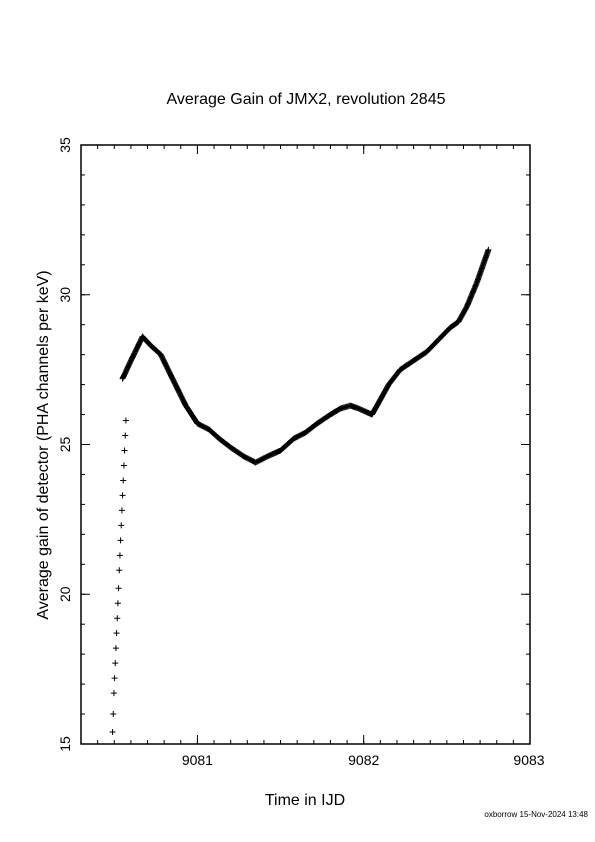 This screenshot has height=842, width=595. Describe the element at coordinates (305, 800) in the screenshot. I see `x-axis-label: Time in IJD` at that location.